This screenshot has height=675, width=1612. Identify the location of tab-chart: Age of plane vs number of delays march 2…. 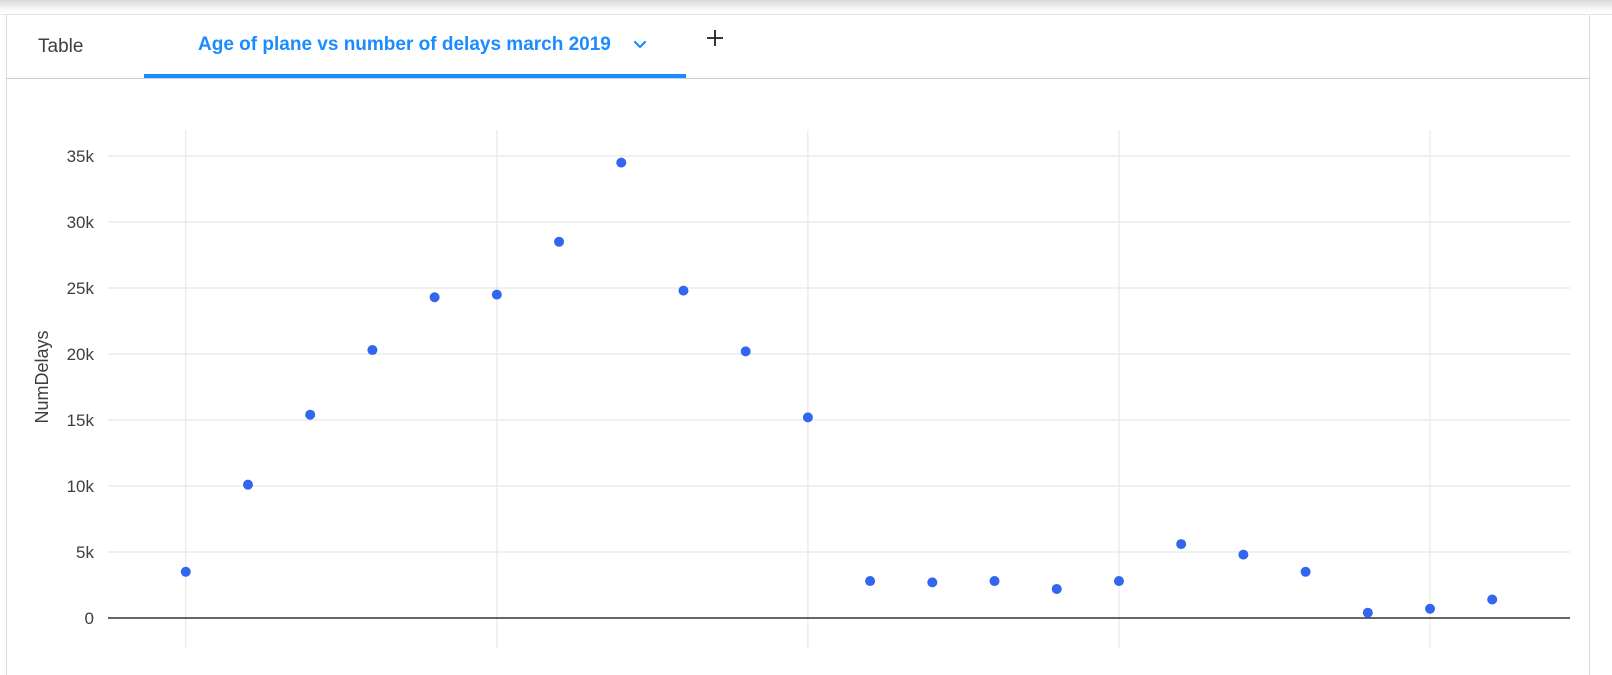
(415, 46).